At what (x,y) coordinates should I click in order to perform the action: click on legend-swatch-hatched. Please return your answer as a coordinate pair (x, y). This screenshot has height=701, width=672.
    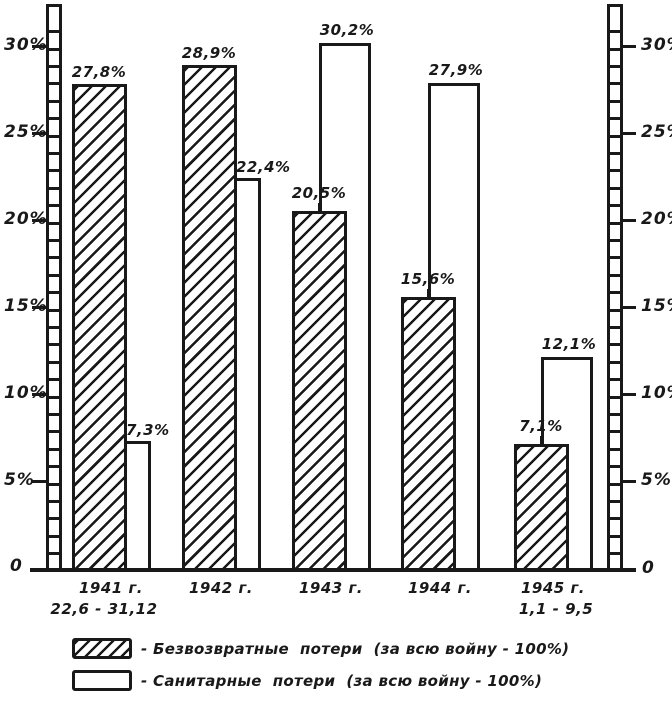
    Looking at the image, I should click on (102, 648).